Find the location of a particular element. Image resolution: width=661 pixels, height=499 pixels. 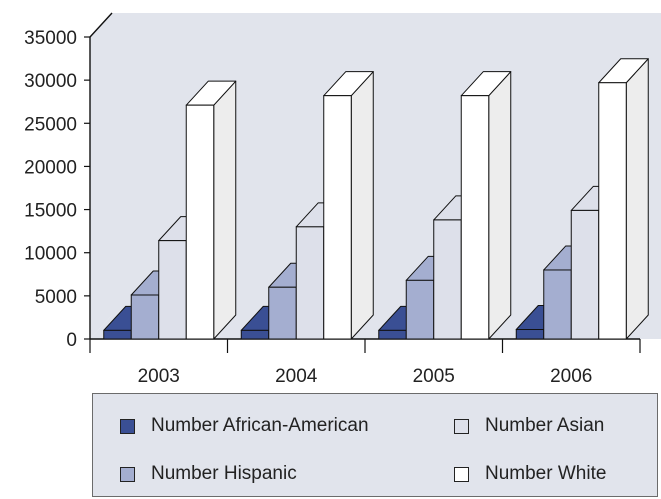

legend-label: Number Hispanic is located at coordinates (224, 473).